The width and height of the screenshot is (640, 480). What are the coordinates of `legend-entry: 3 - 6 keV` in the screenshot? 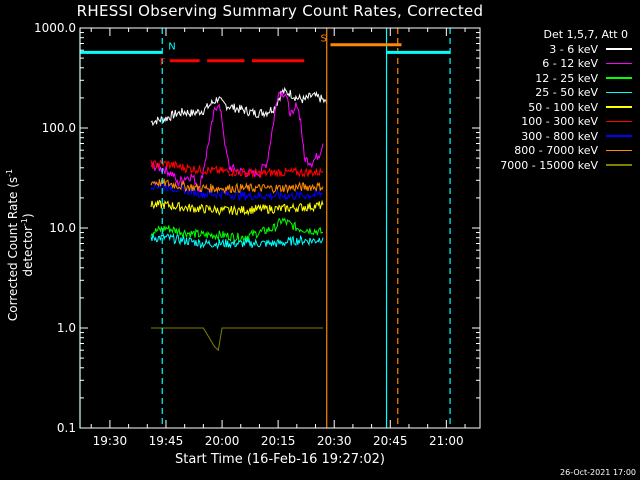 It's located at (590, 49).